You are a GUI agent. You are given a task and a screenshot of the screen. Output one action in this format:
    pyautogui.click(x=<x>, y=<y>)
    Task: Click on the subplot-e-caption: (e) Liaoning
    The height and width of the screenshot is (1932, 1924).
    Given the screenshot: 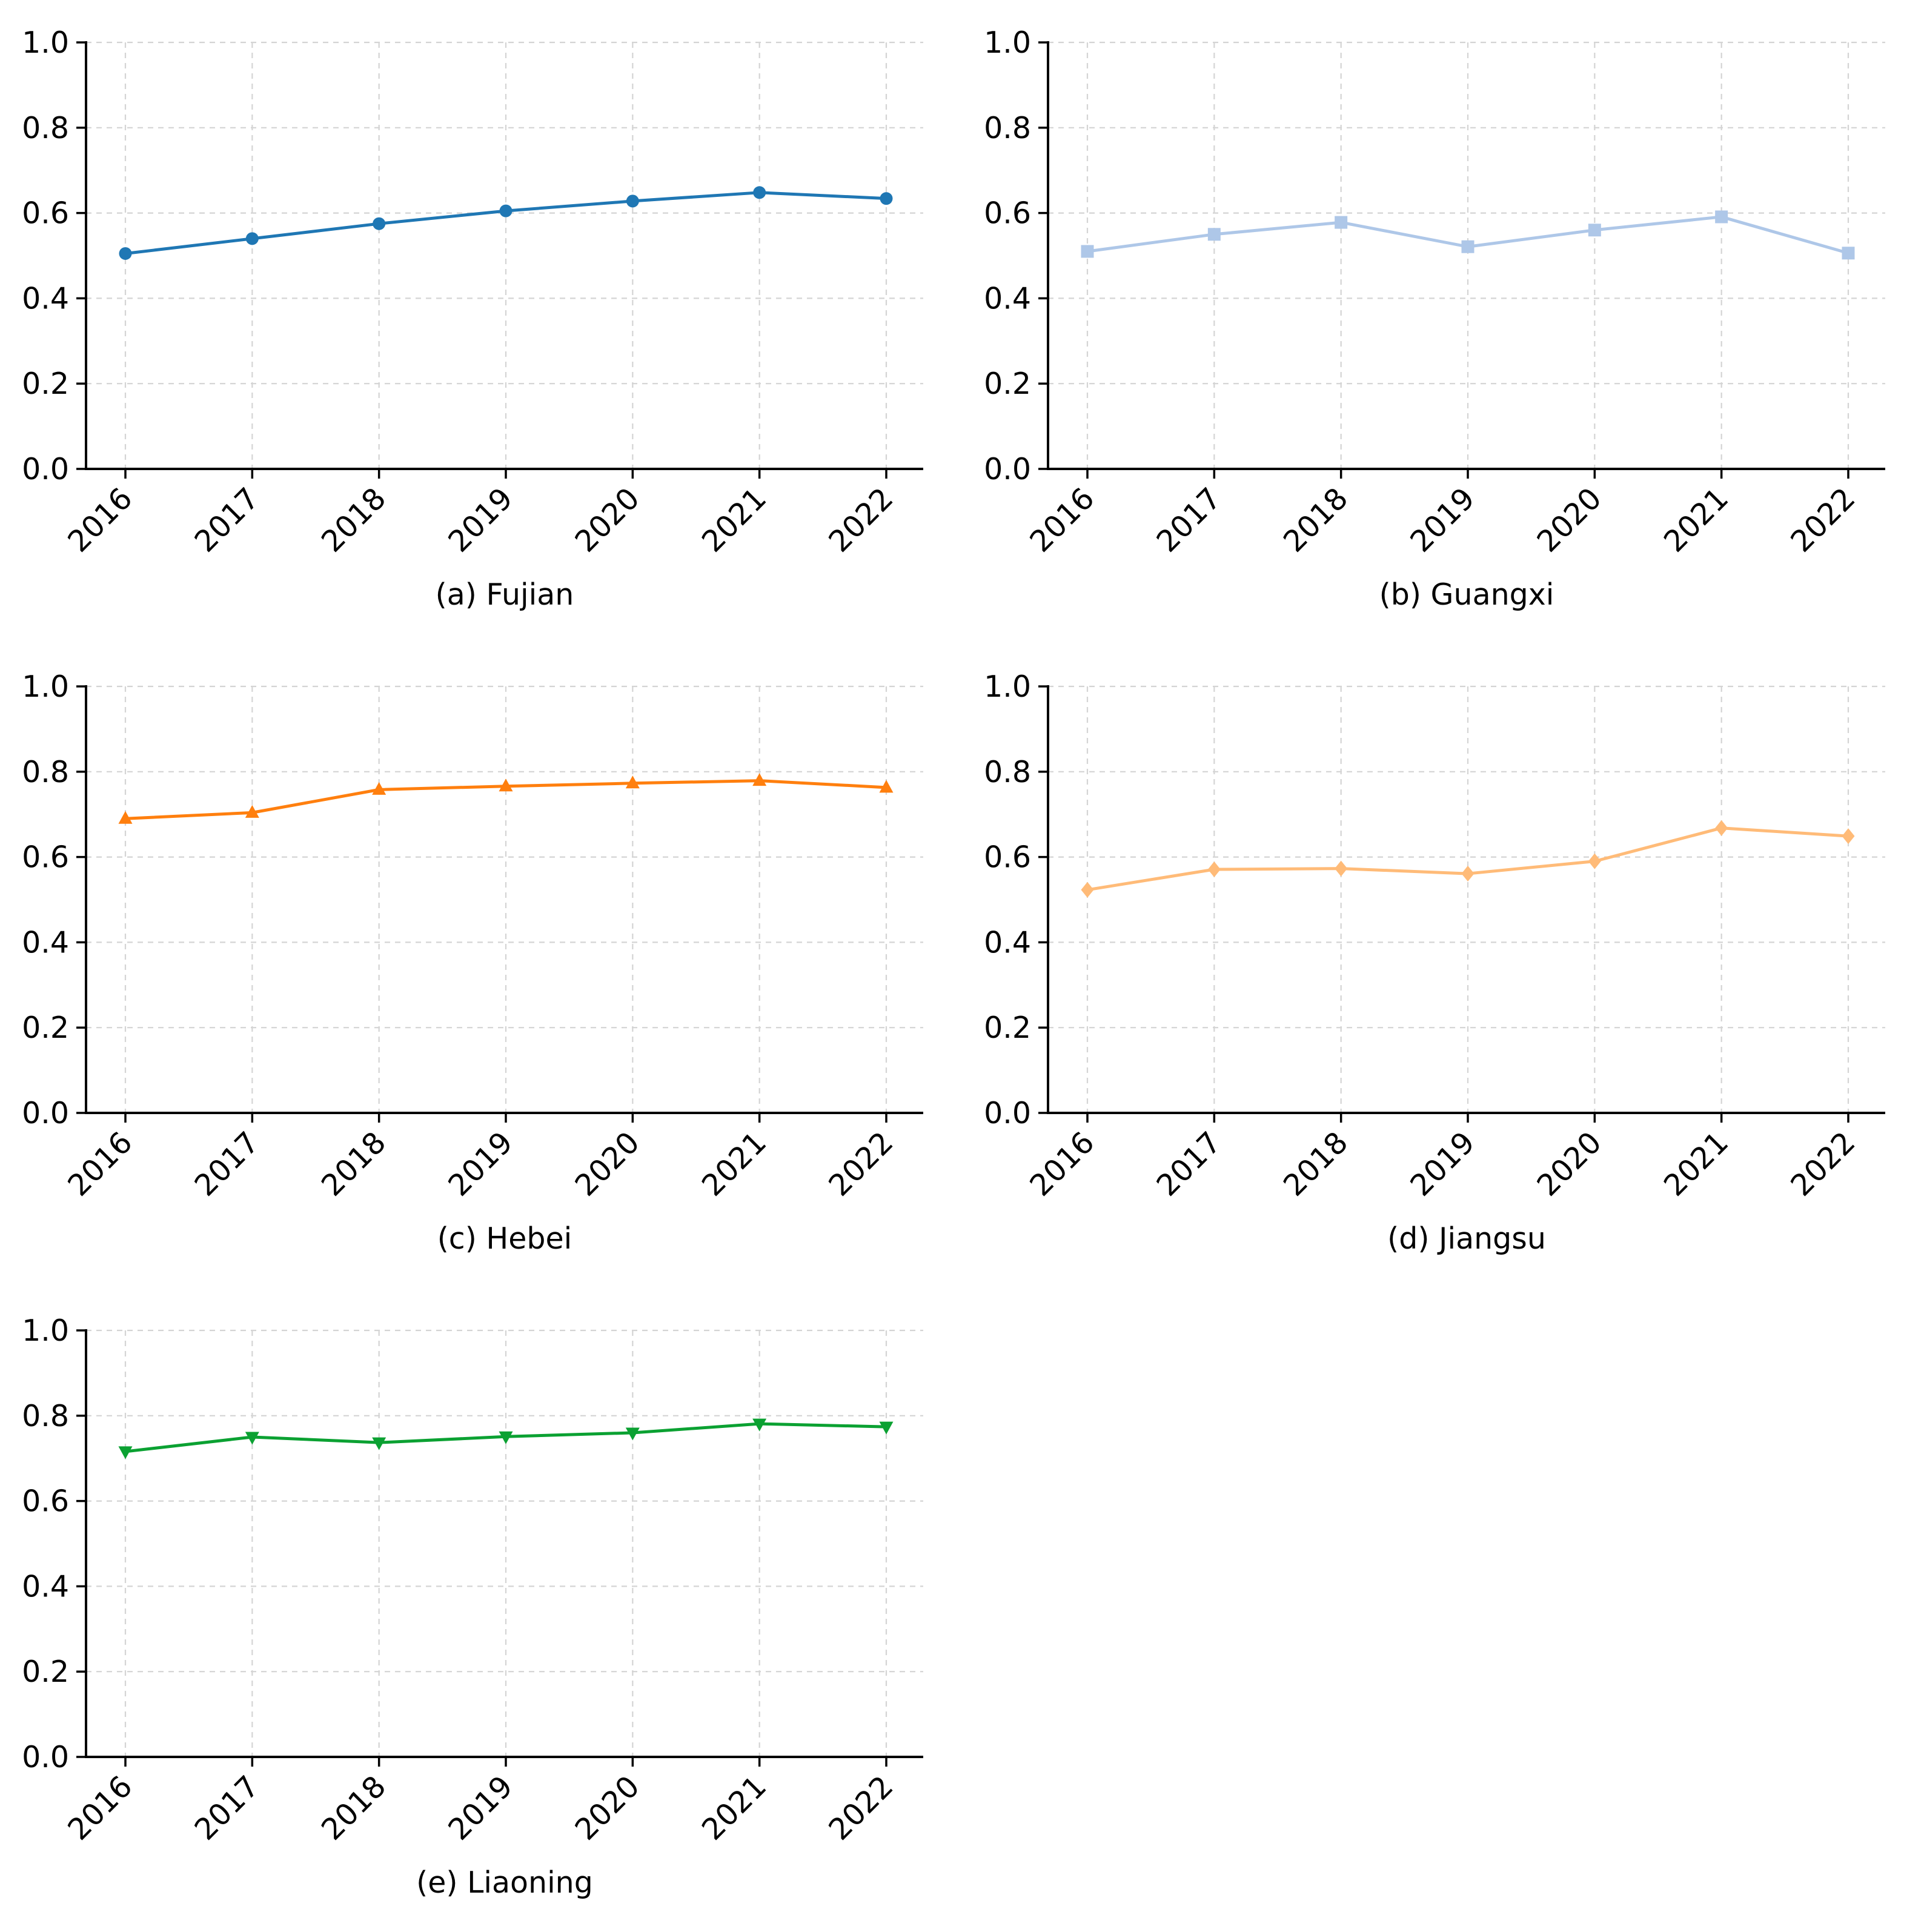 What is the action you would take?
    pyautogui.click(x=504, y=1882)
    